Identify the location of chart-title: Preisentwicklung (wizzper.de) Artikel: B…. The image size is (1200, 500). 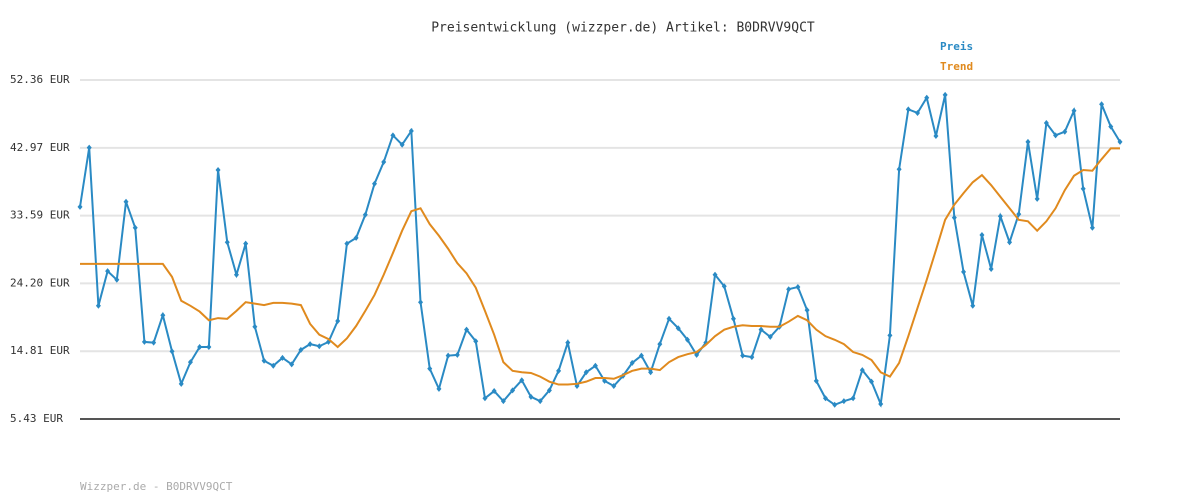
(623, 28).